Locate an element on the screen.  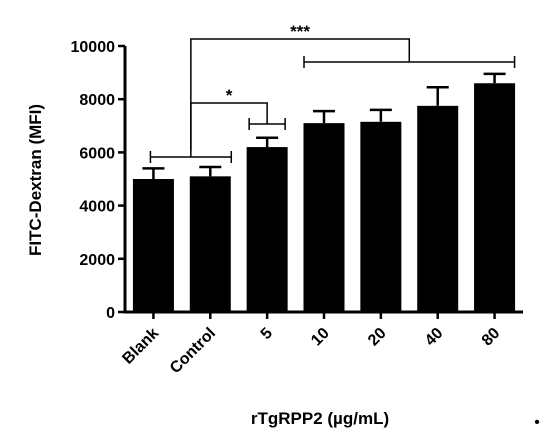
y-tick-label: 8000 is located at coordinates (97, 100).